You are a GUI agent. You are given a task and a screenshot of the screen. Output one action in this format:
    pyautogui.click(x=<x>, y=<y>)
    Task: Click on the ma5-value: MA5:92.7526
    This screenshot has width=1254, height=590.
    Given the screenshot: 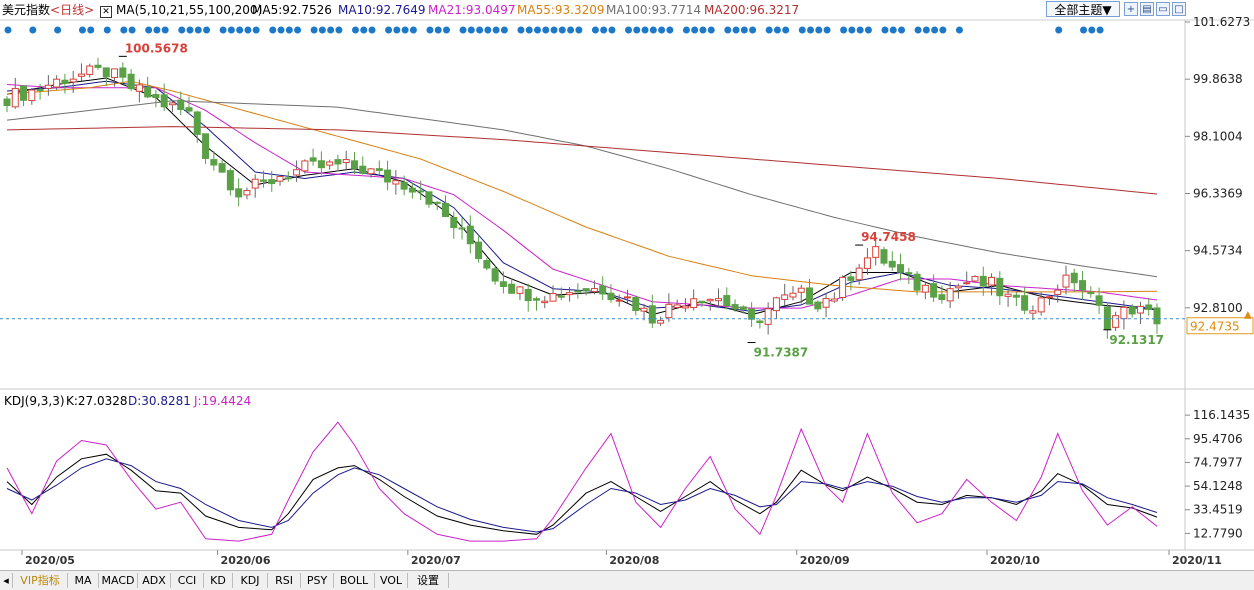 What is the action you would take?
    pyautogui.click(x=292, y=10)
    